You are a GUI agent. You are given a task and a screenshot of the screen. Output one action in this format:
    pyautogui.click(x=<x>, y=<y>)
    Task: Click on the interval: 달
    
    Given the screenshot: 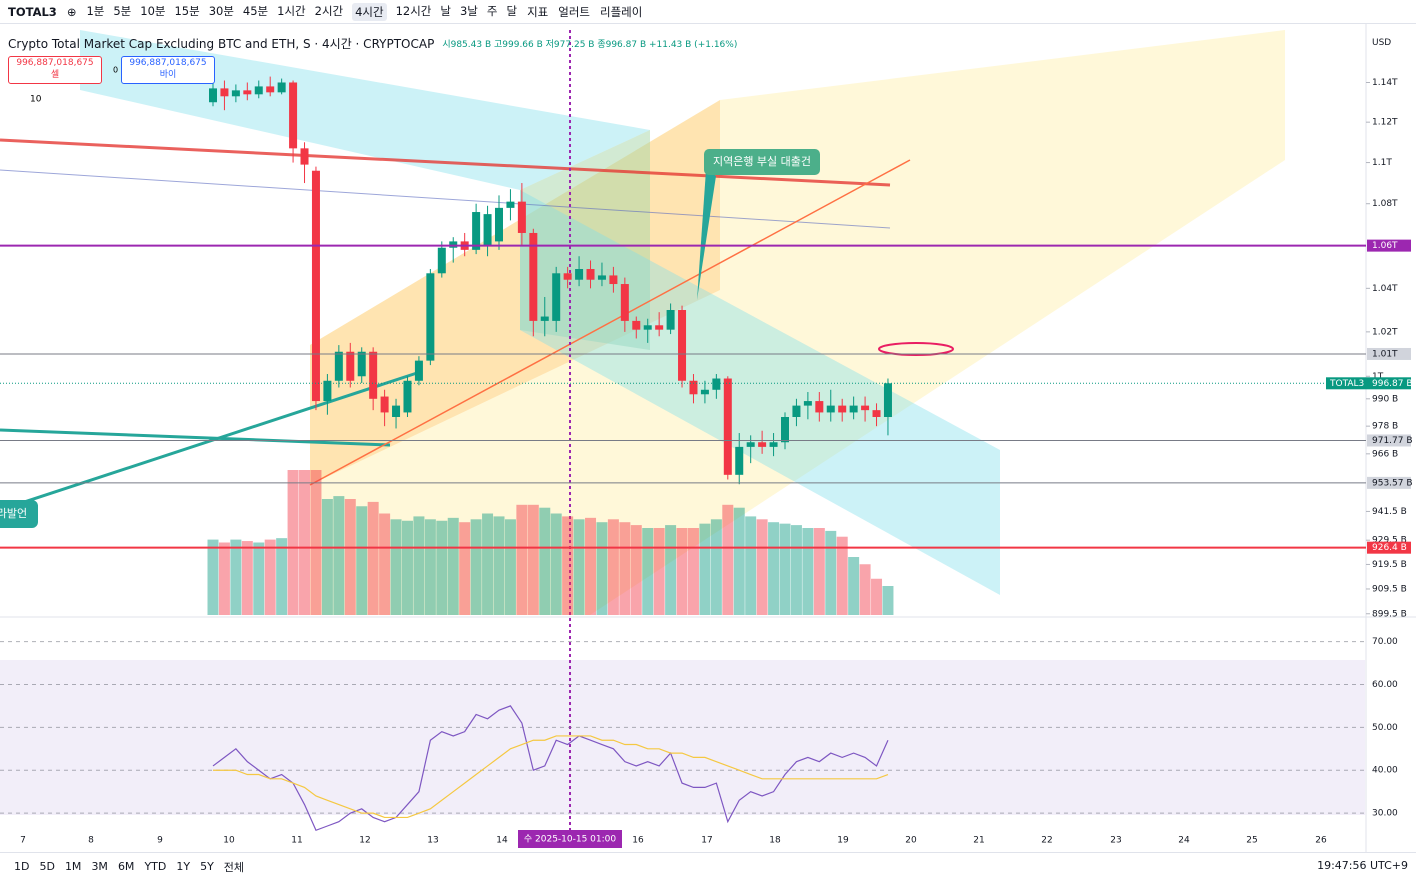 What is the action you would take?
    pyautogui.click(x=512, y=10)
    